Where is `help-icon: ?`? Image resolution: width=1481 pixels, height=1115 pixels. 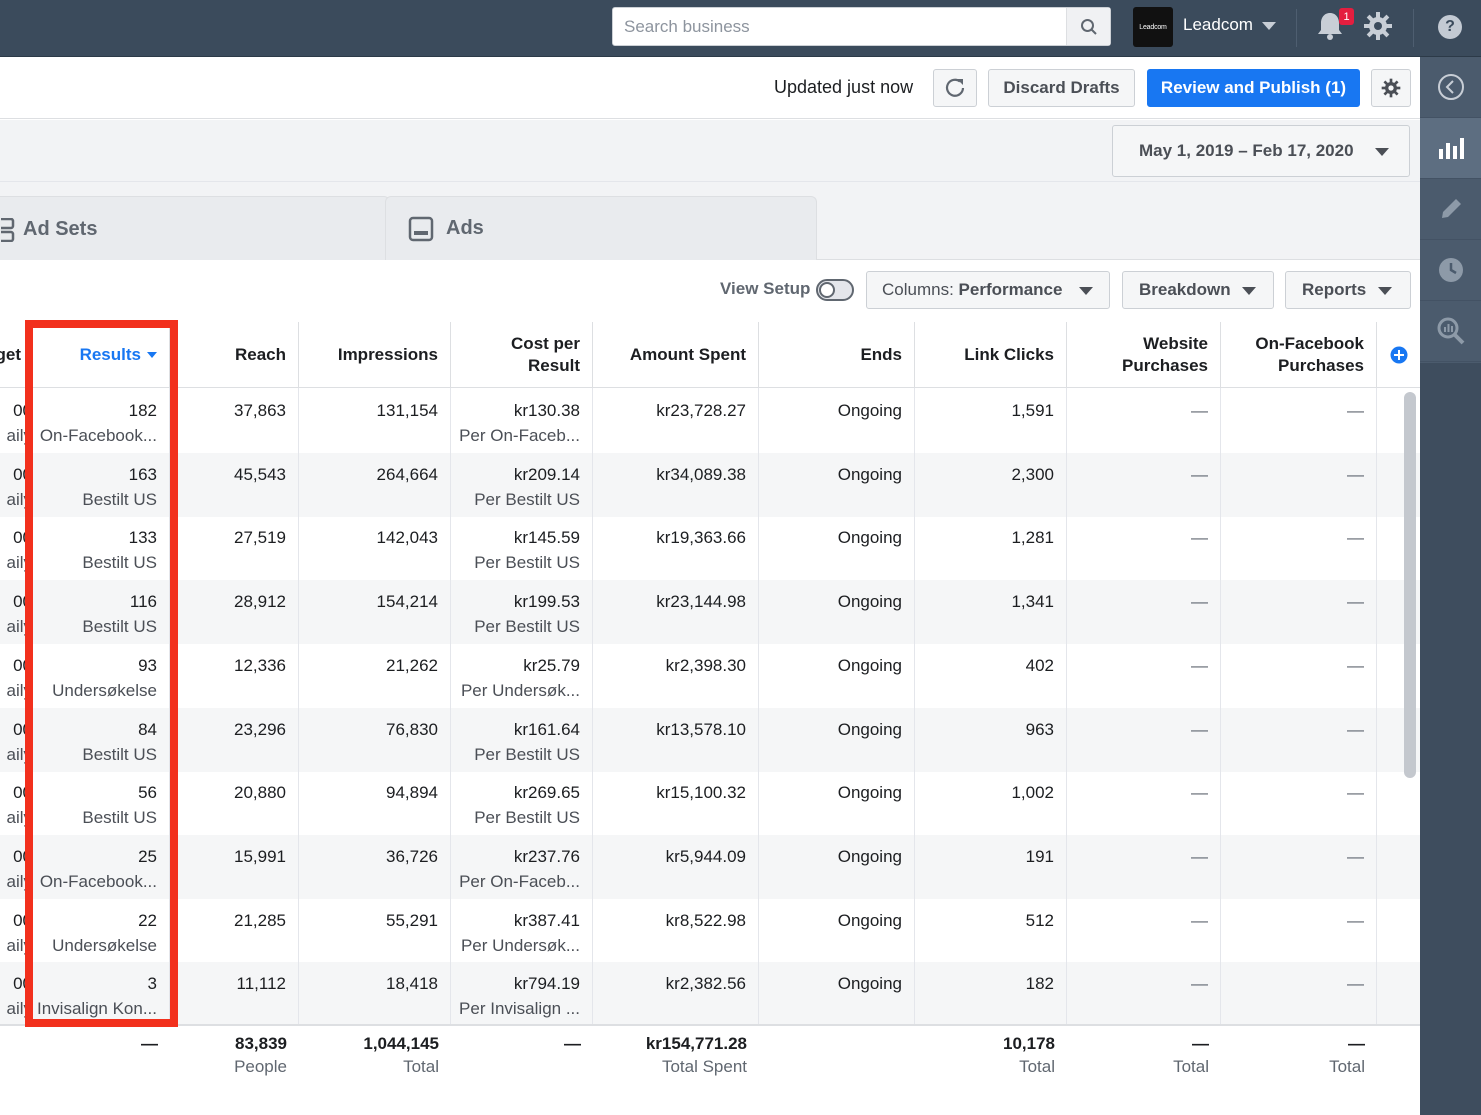
help-icon: ? is located at coordinates (1450, 27).